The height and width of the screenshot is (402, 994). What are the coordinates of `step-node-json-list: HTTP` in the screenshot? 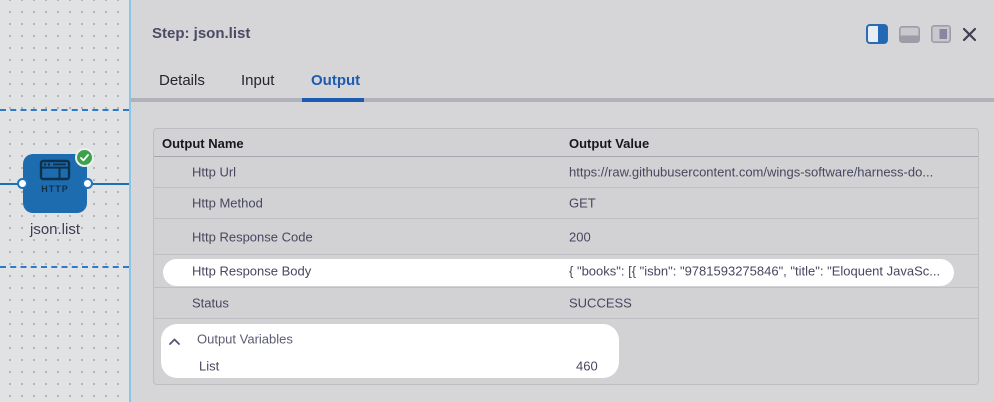 It's located at (55, 180).